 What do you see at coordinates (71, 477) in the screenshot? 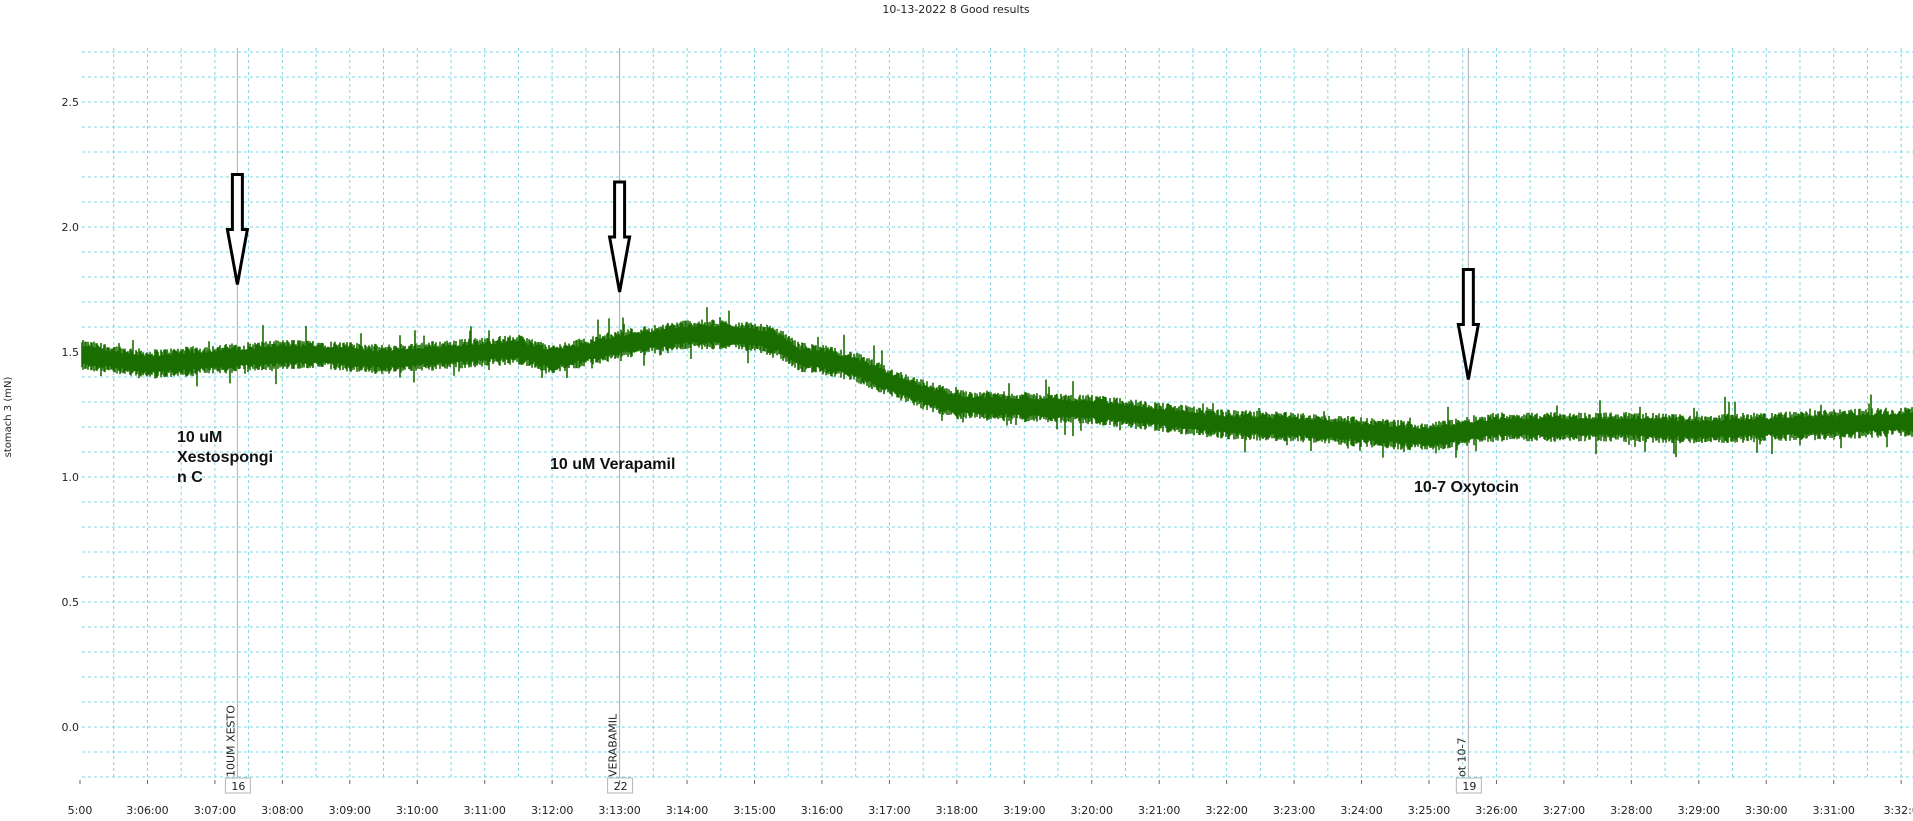
I see `y-tick-label: 1.0` at bounding box center [71, 477].